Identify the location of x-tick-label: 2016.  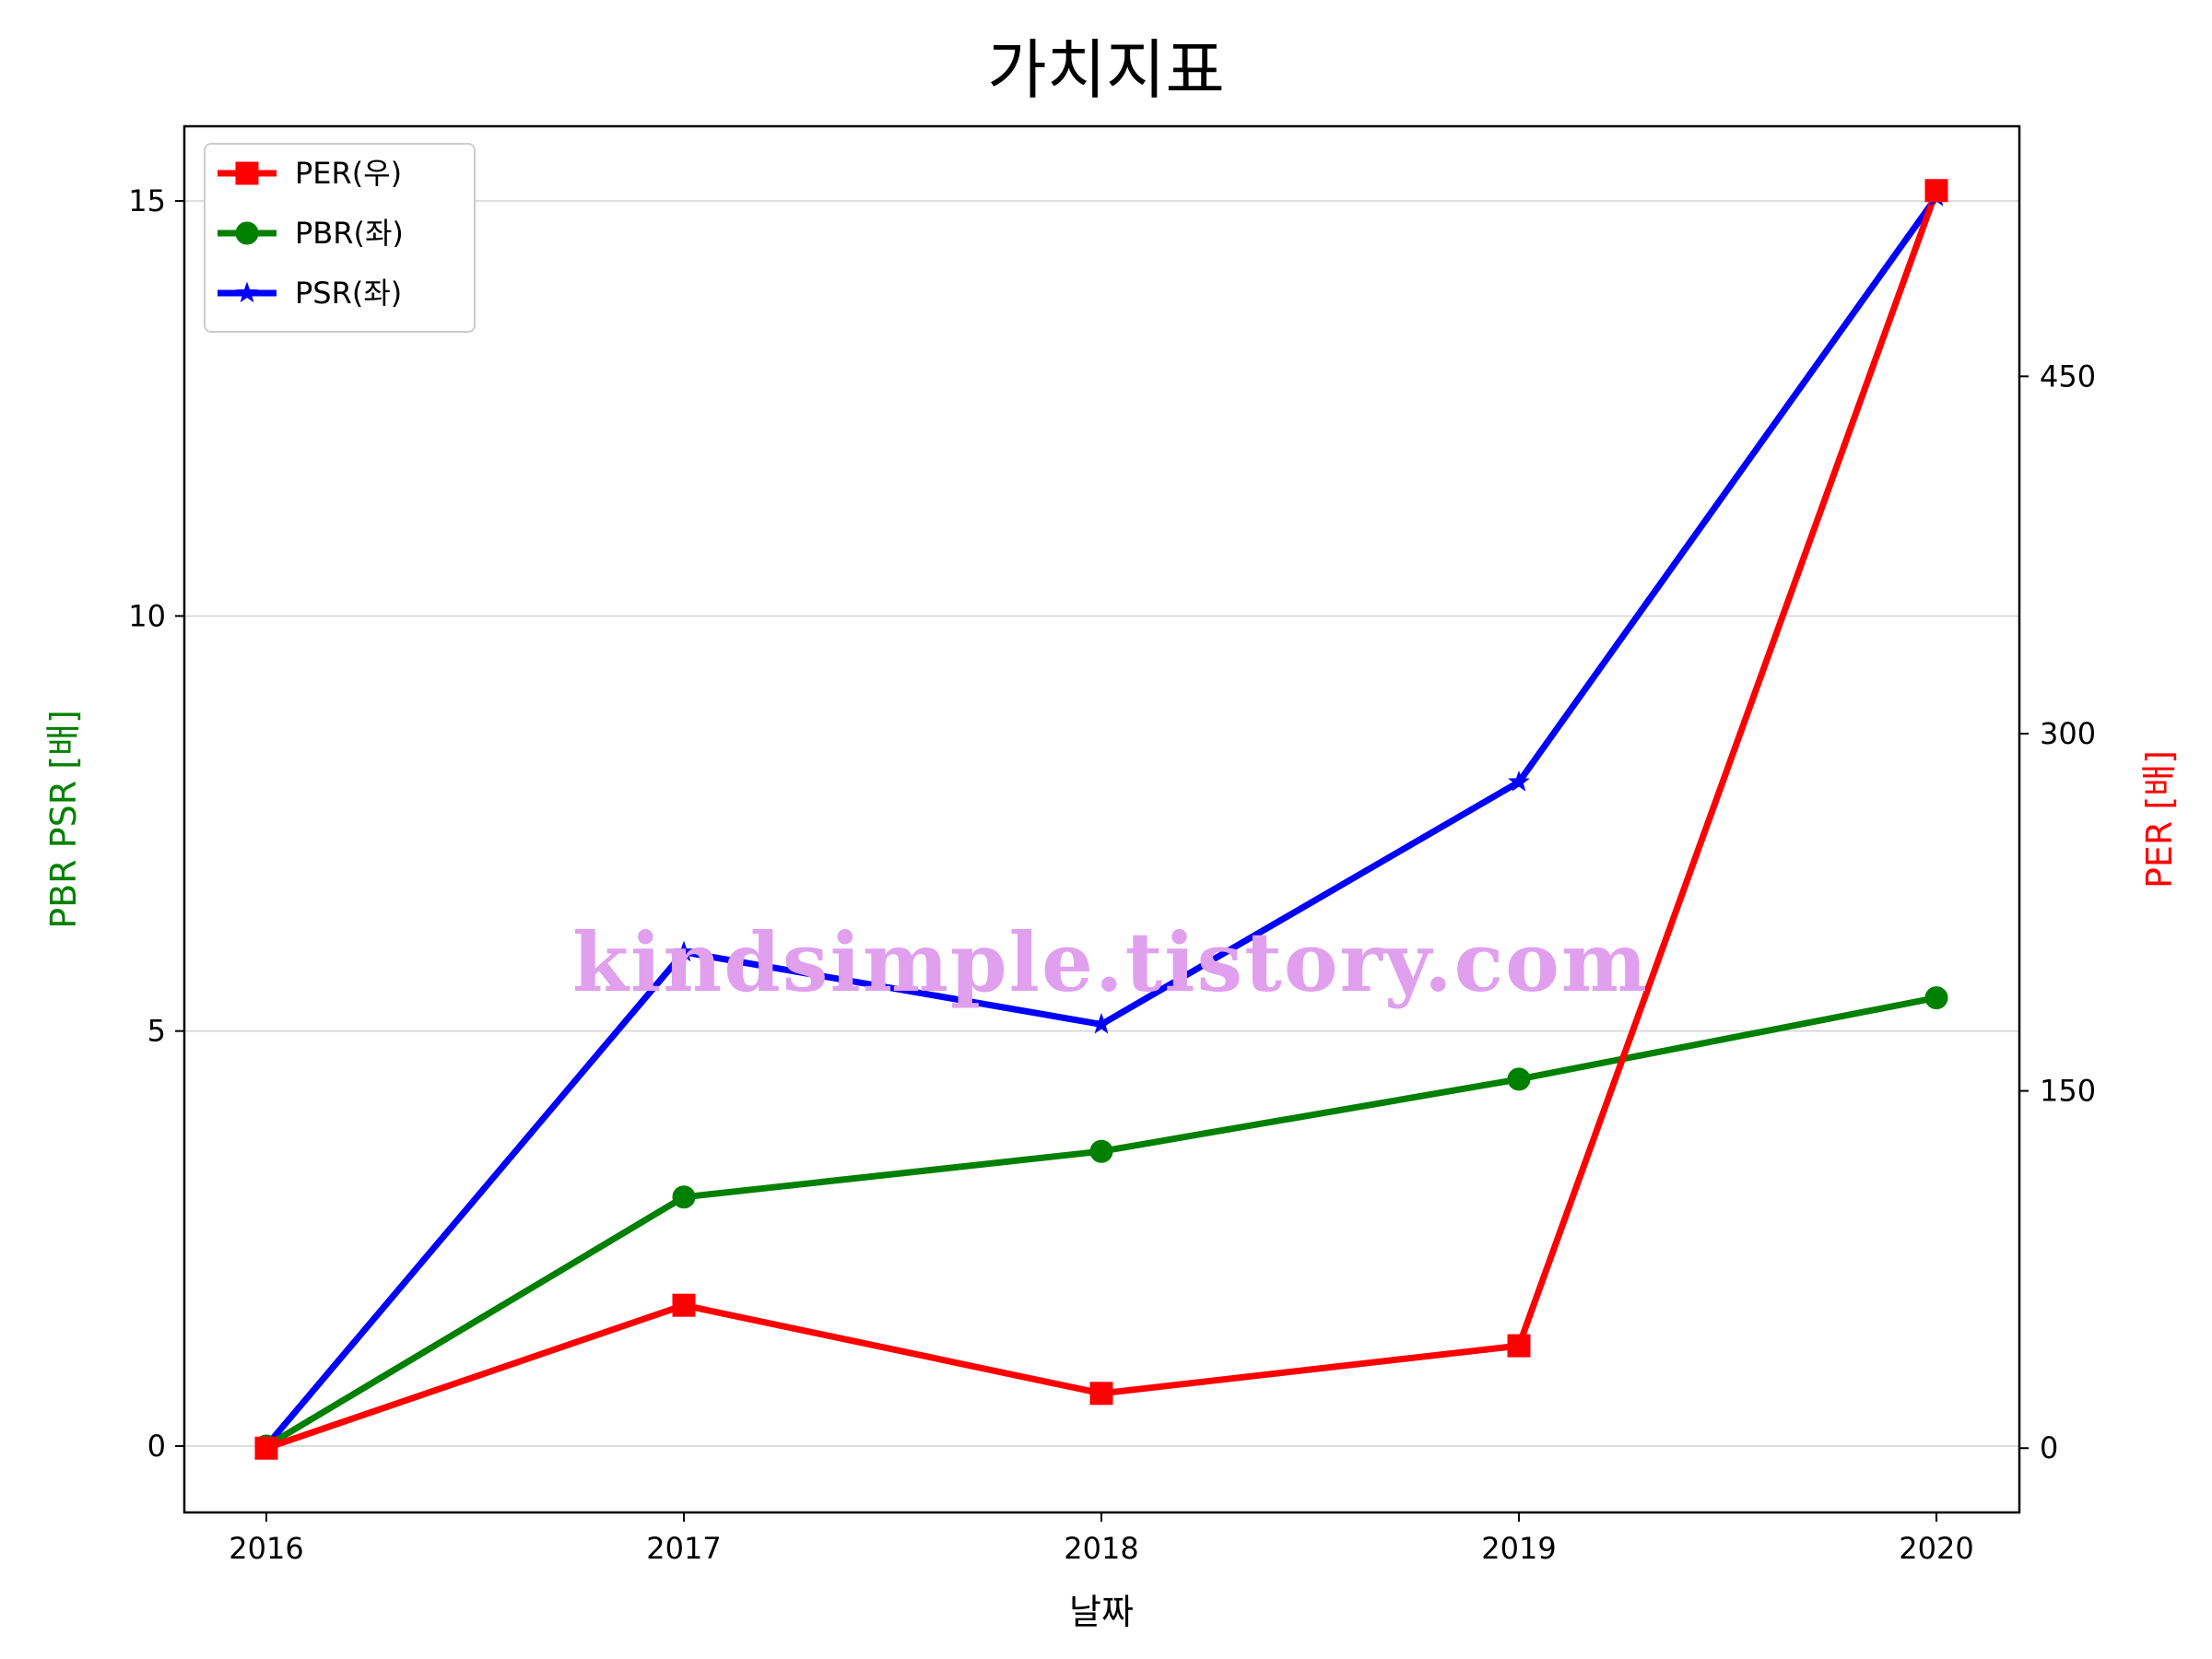
(266, 1548).